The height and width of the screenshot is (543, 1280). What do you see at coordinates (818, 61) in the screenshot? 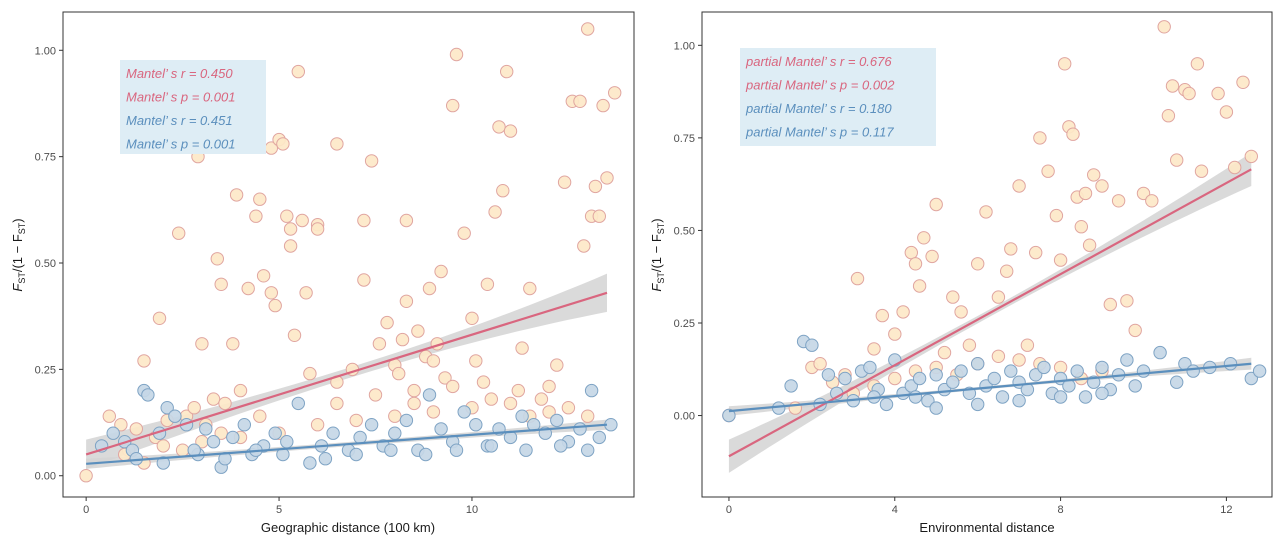
I see `stat-annotation-0: partial Mantel’ s r = 0.676` at bounding box center [818, 61].